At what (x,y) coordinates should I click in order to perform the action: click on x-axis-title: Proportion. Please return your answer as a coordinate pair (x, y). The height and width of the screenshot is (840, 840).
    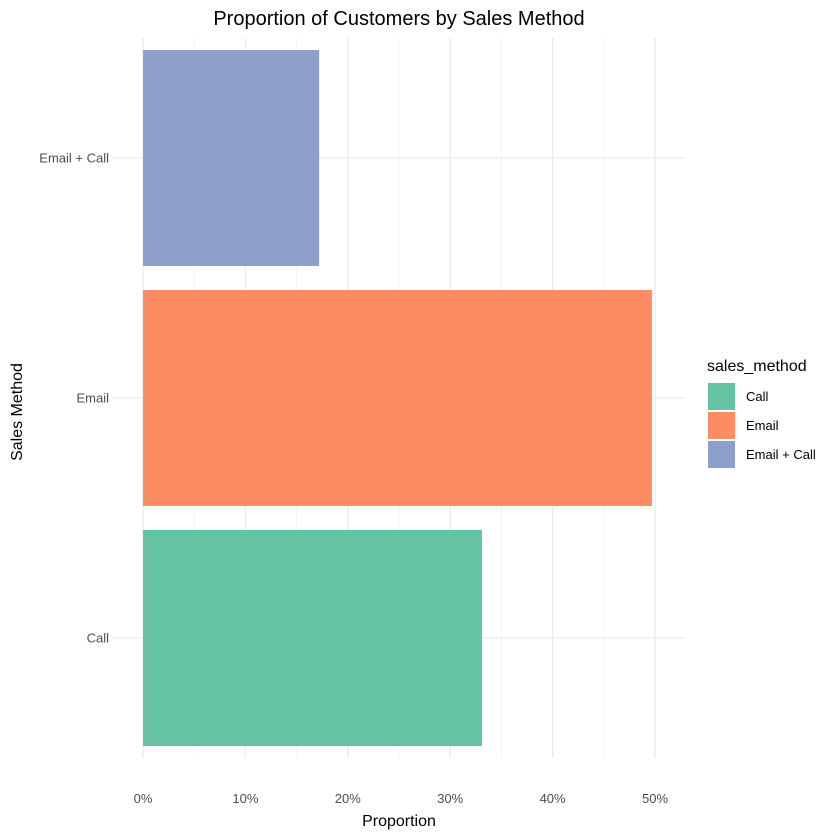
    Looking at the image, I should click on (399, 821).